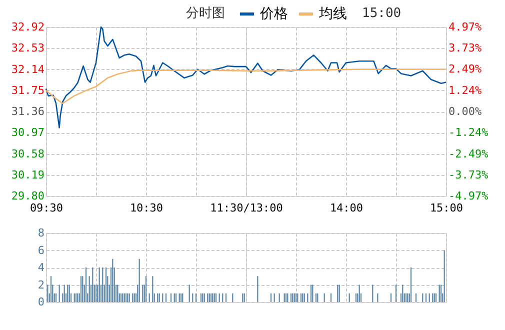  What do you see at coordinates (465, 27) in the screenshot?
I see `text: 4.97%` at bounding box center [465, 27].